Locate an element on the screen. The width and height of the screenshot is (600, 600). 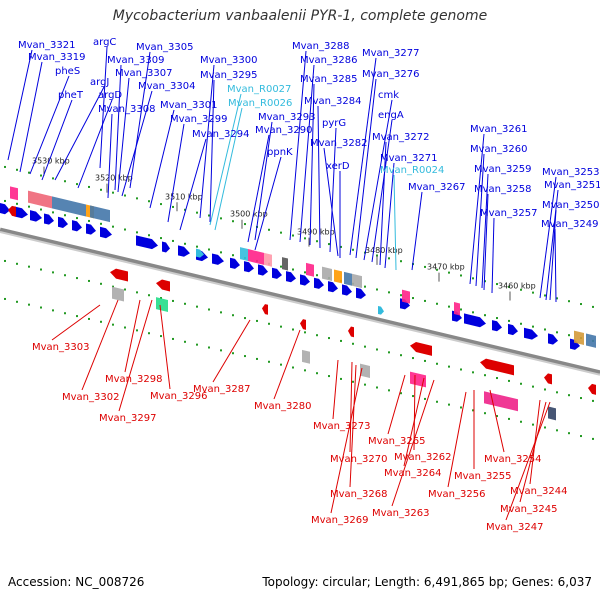
forward-gene-label: Mvan_3253 is located at coordinates (570, 172).